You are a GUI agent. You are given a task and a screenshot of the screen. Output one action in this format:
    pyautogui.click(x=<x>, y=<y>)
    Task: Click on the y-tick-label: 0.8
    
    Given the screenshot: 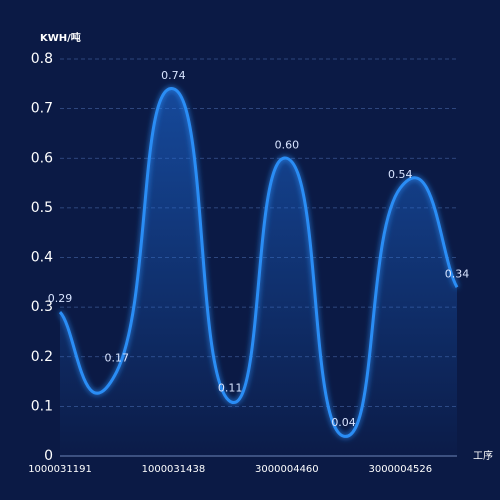 What is the action you would take?
    pyautogui.click(x=42, y=59)
    